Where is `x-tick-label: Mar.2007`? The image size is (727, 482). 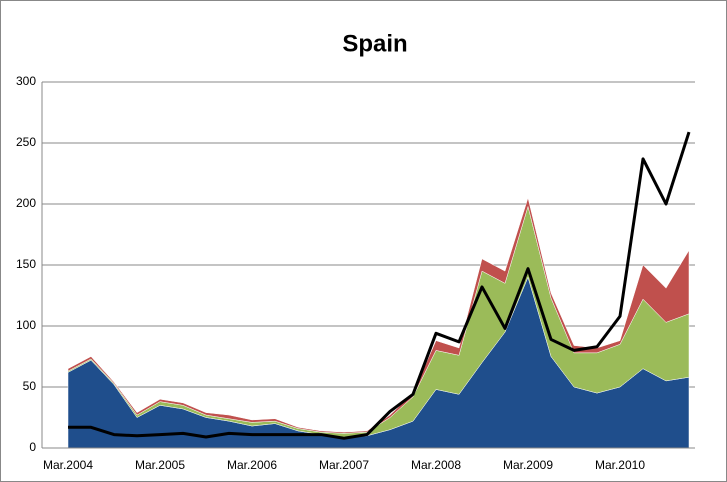 x-tick-label: Mar.2007 is located at coordinates (344, 465).